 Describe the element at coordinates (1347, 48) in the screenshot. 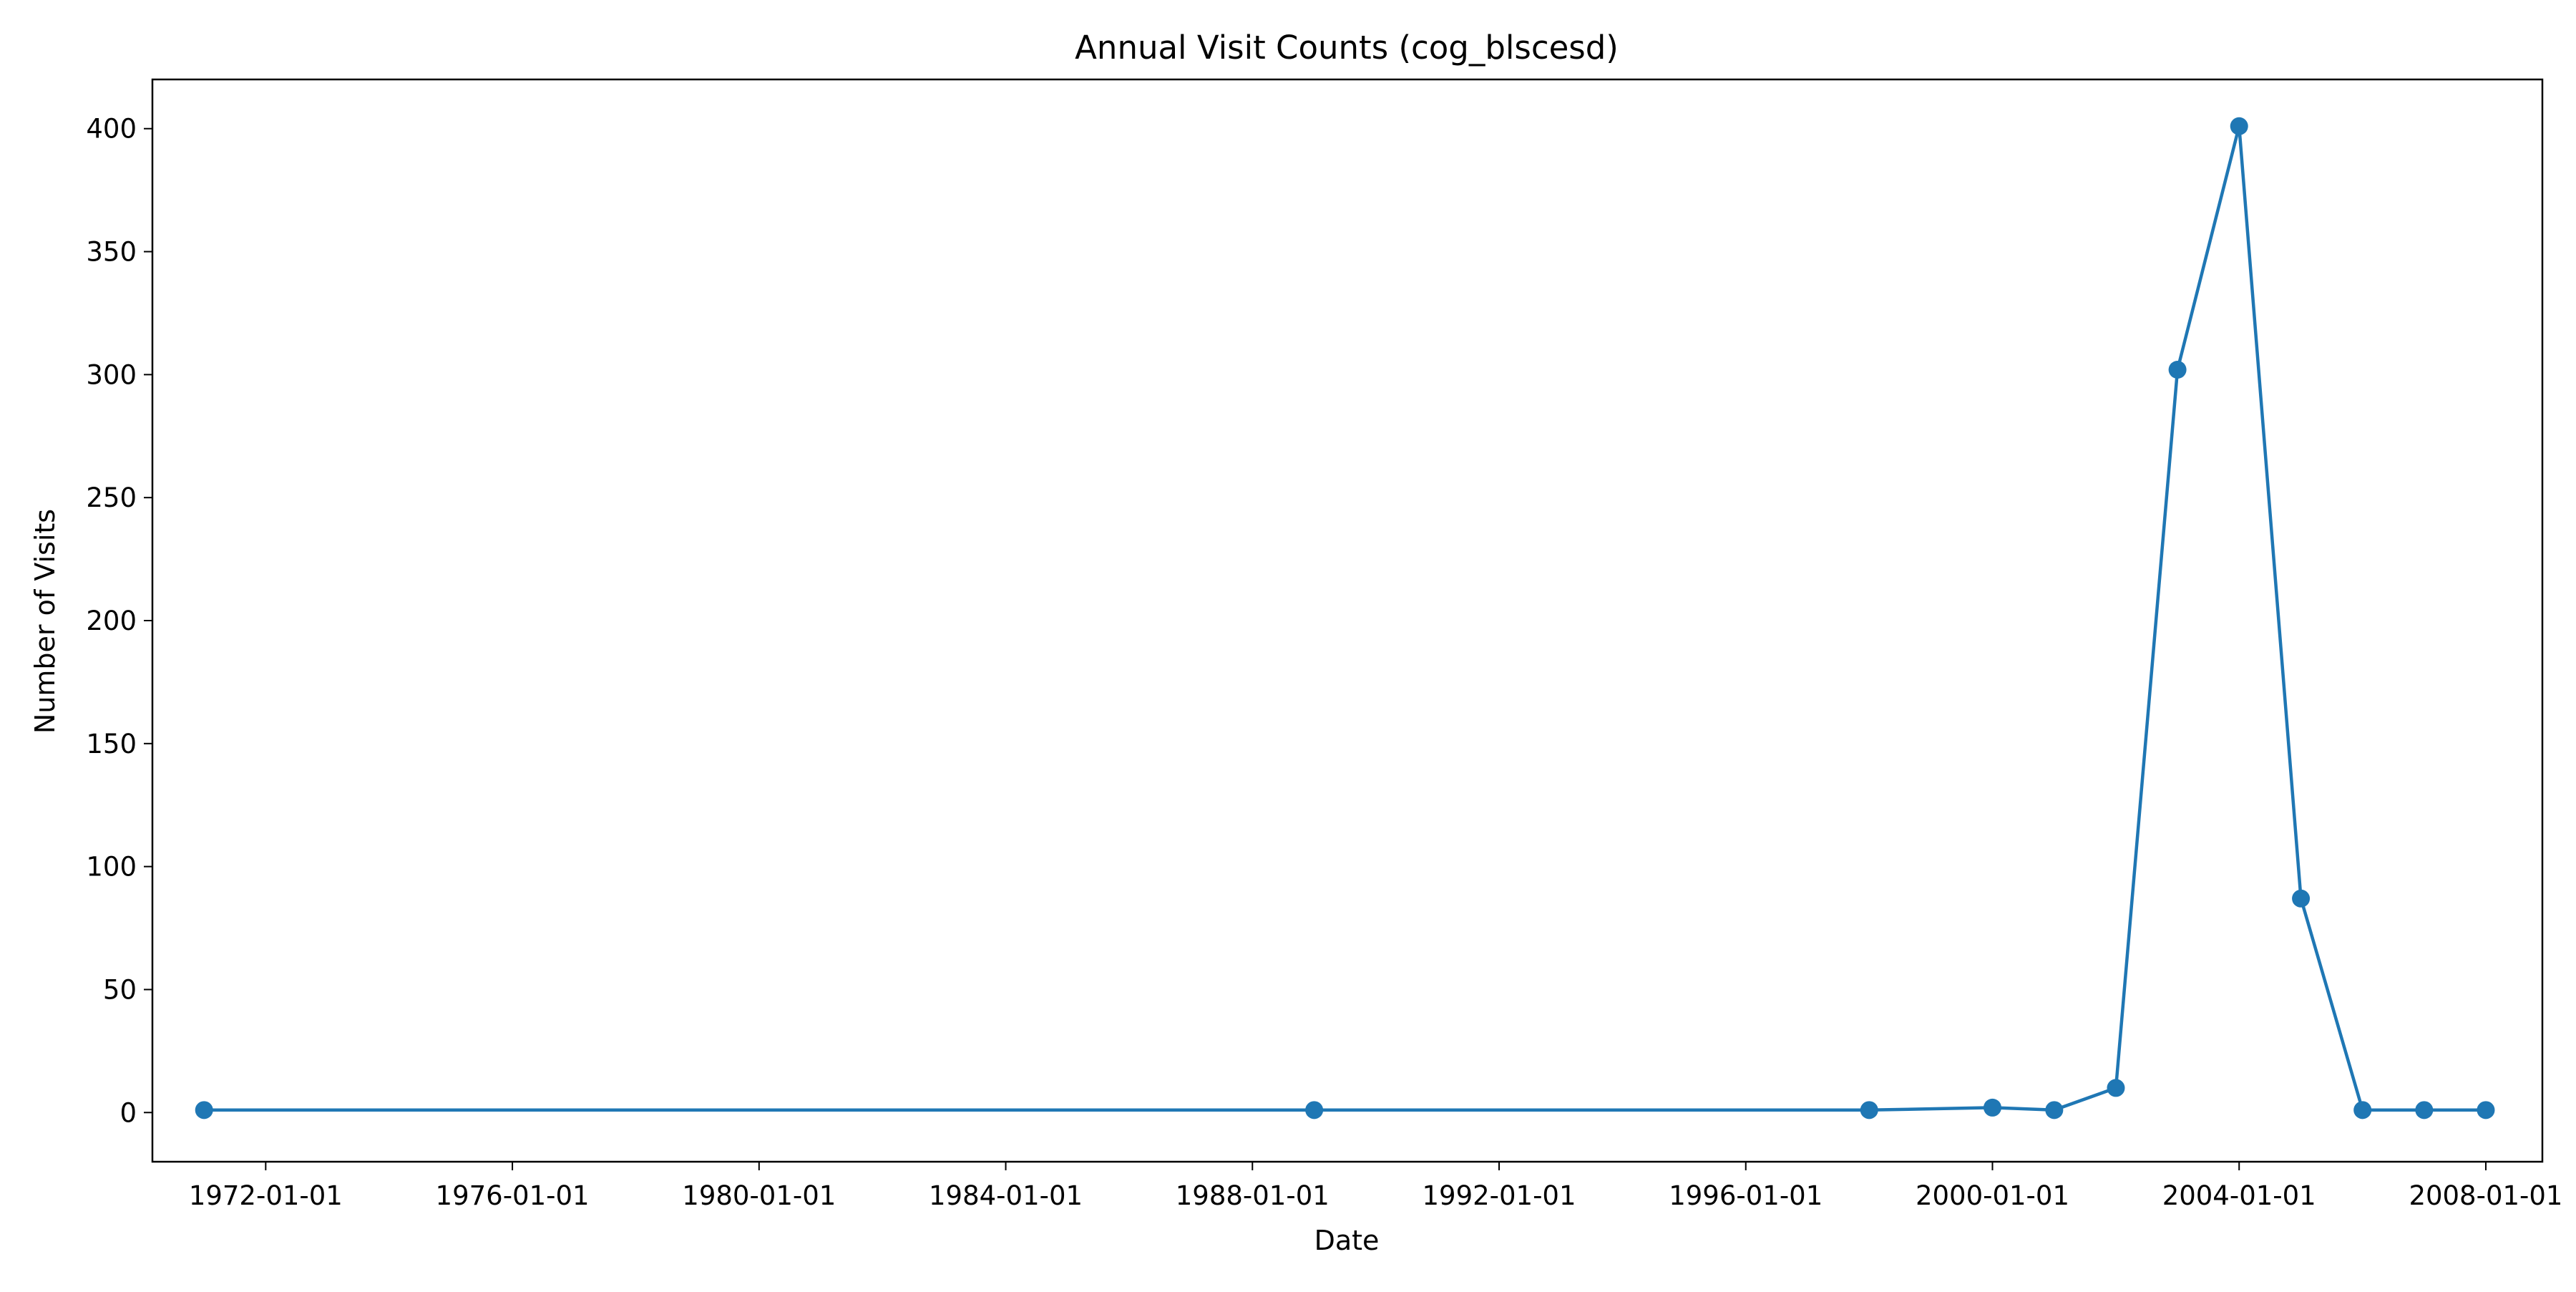

I see `chart-title: Annual Visit Counts (cog_blscesd)` at that location.